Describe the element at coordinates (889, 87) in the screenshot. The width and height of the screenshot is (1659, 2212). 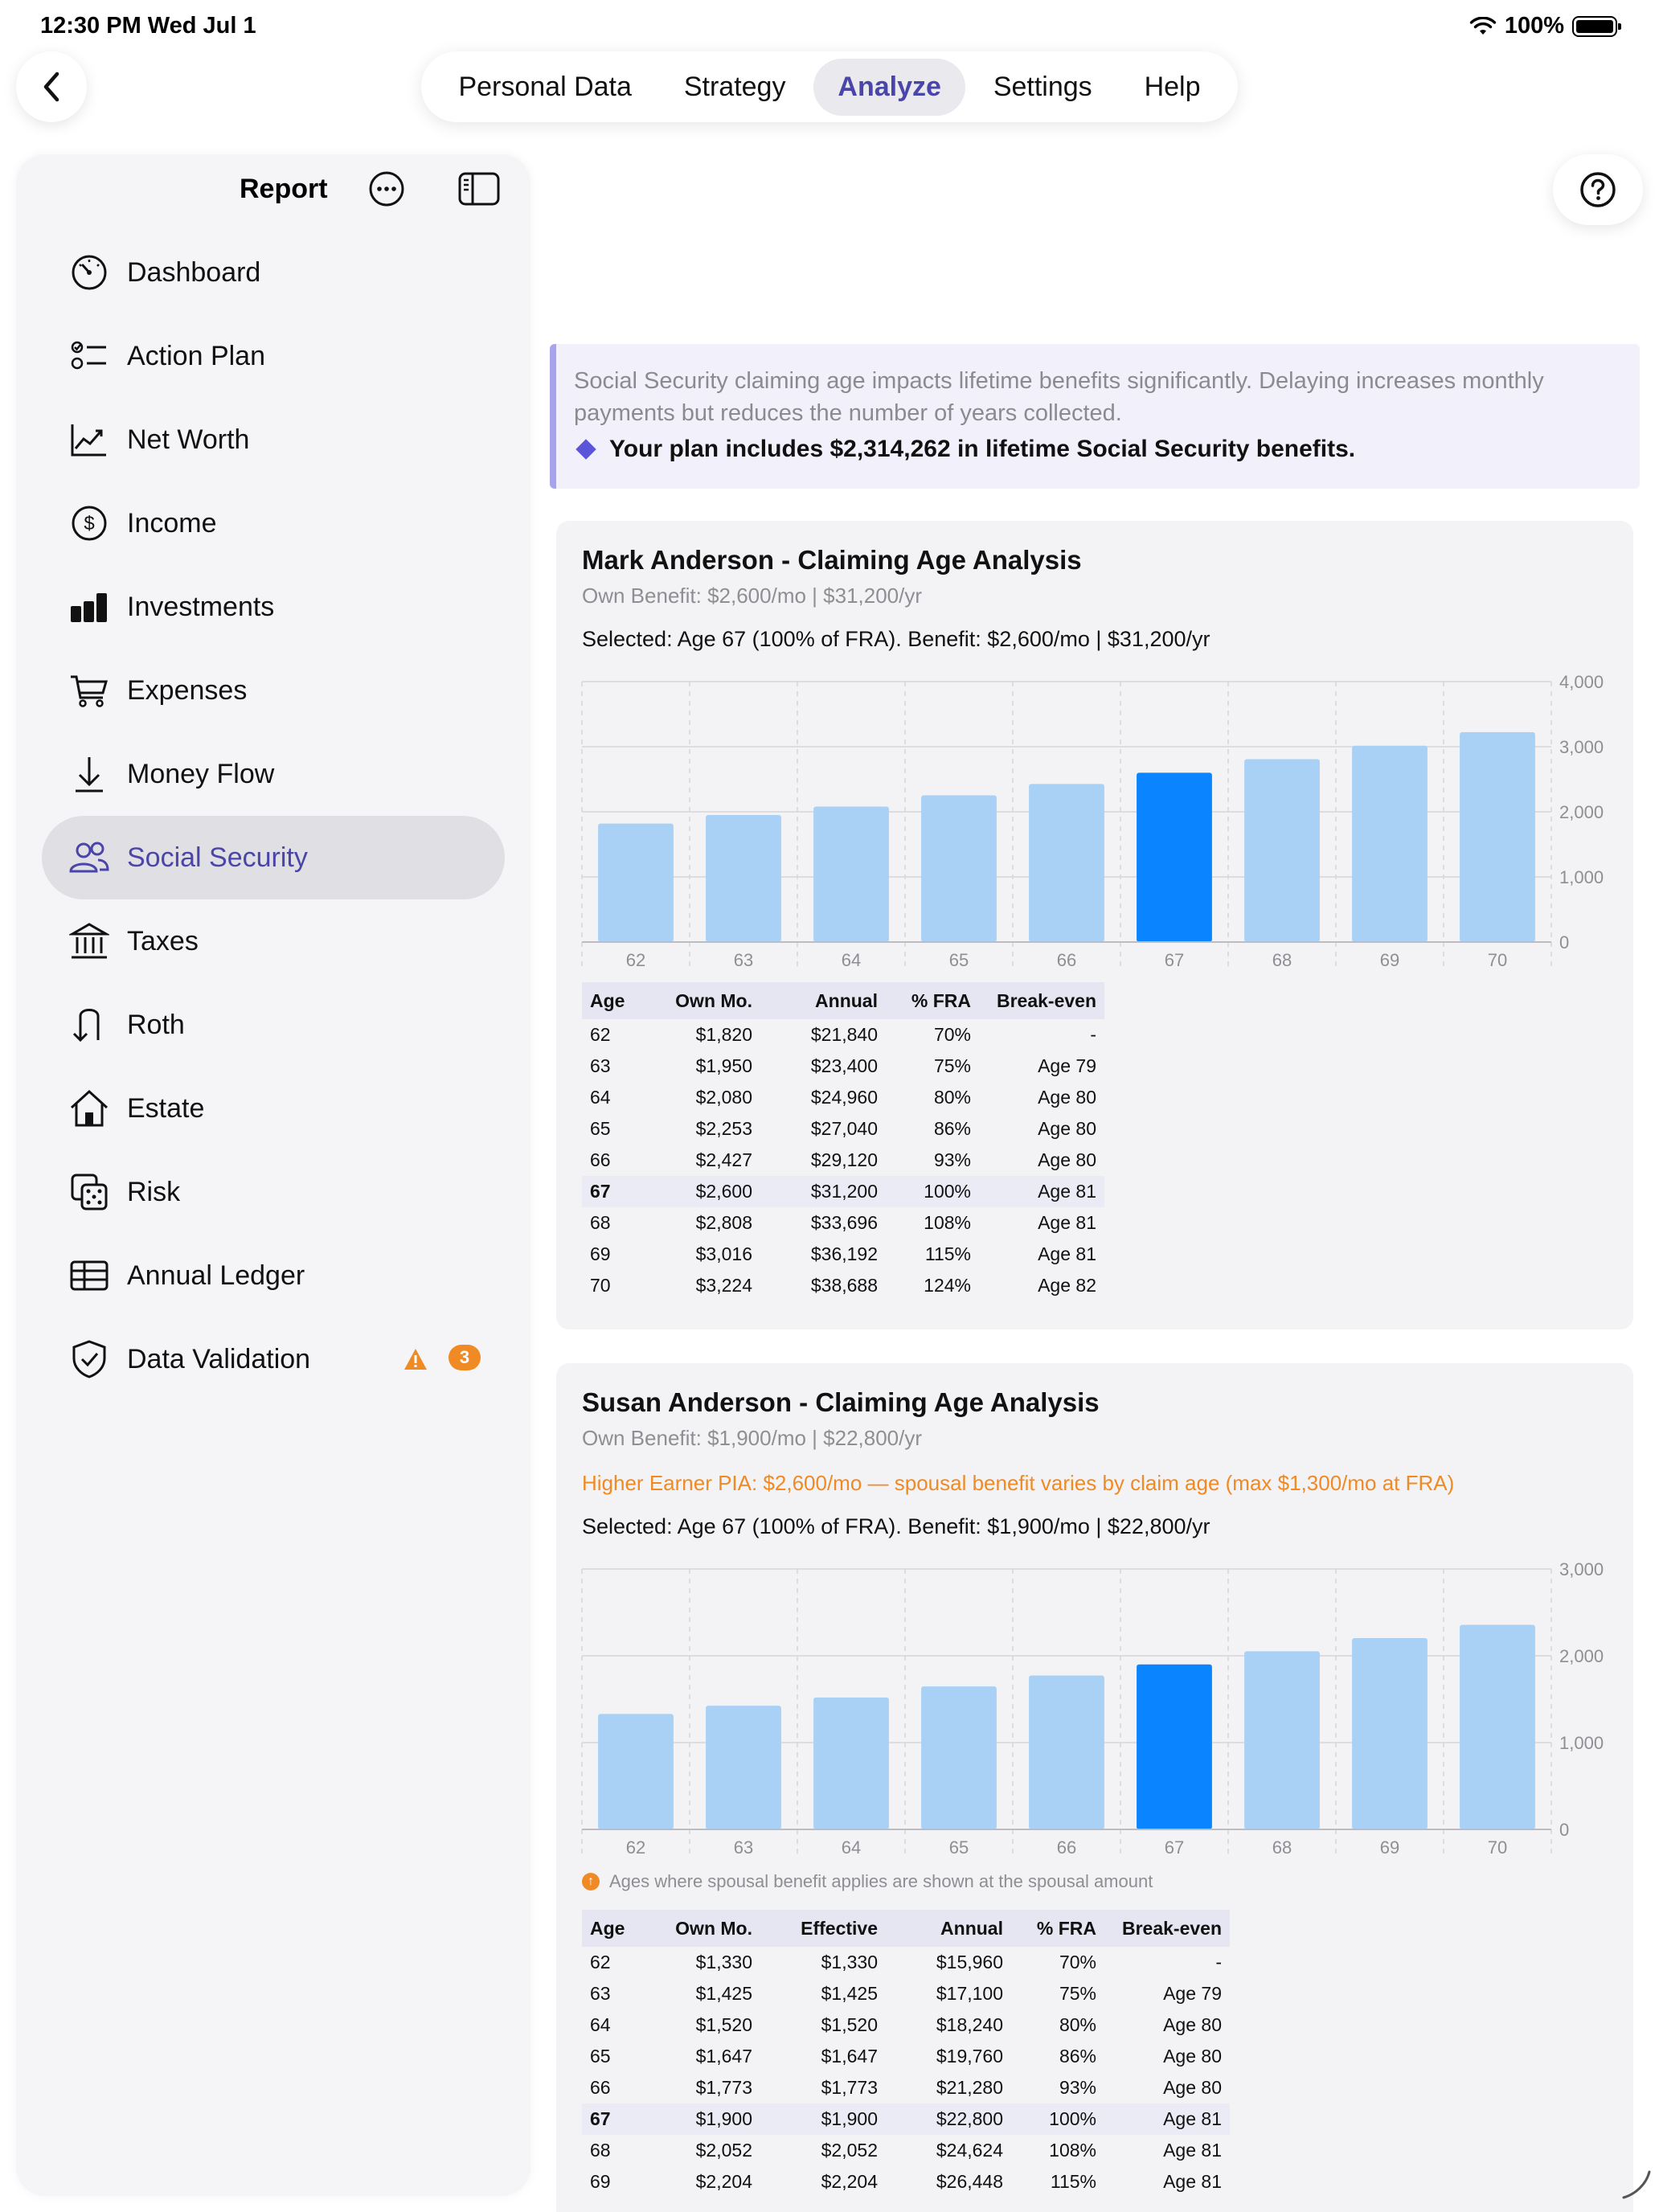
I see `tab-analyze: Analyze` at that location.